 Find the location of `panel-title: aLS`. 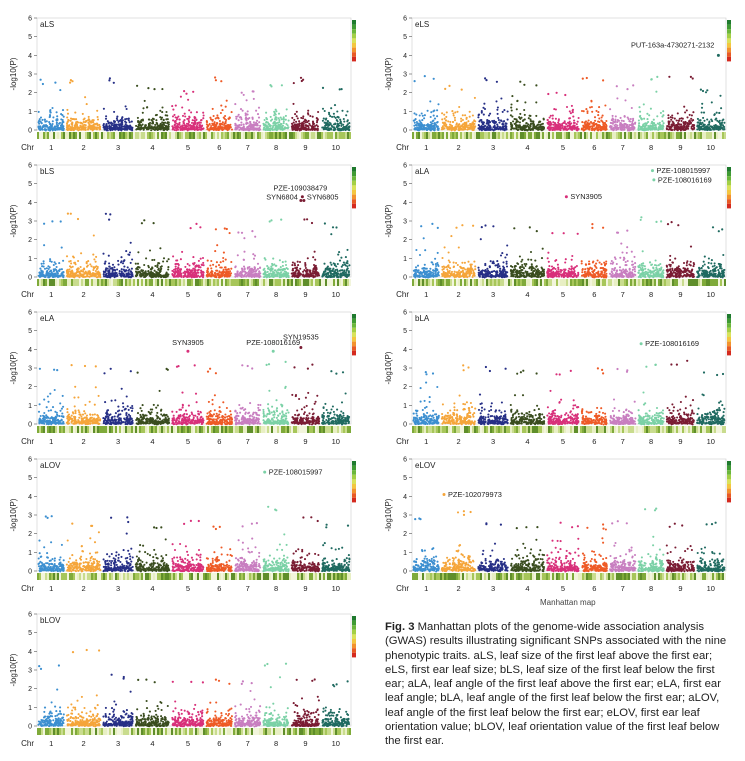

panel-title: aLS is located at coordinates (47, 24).